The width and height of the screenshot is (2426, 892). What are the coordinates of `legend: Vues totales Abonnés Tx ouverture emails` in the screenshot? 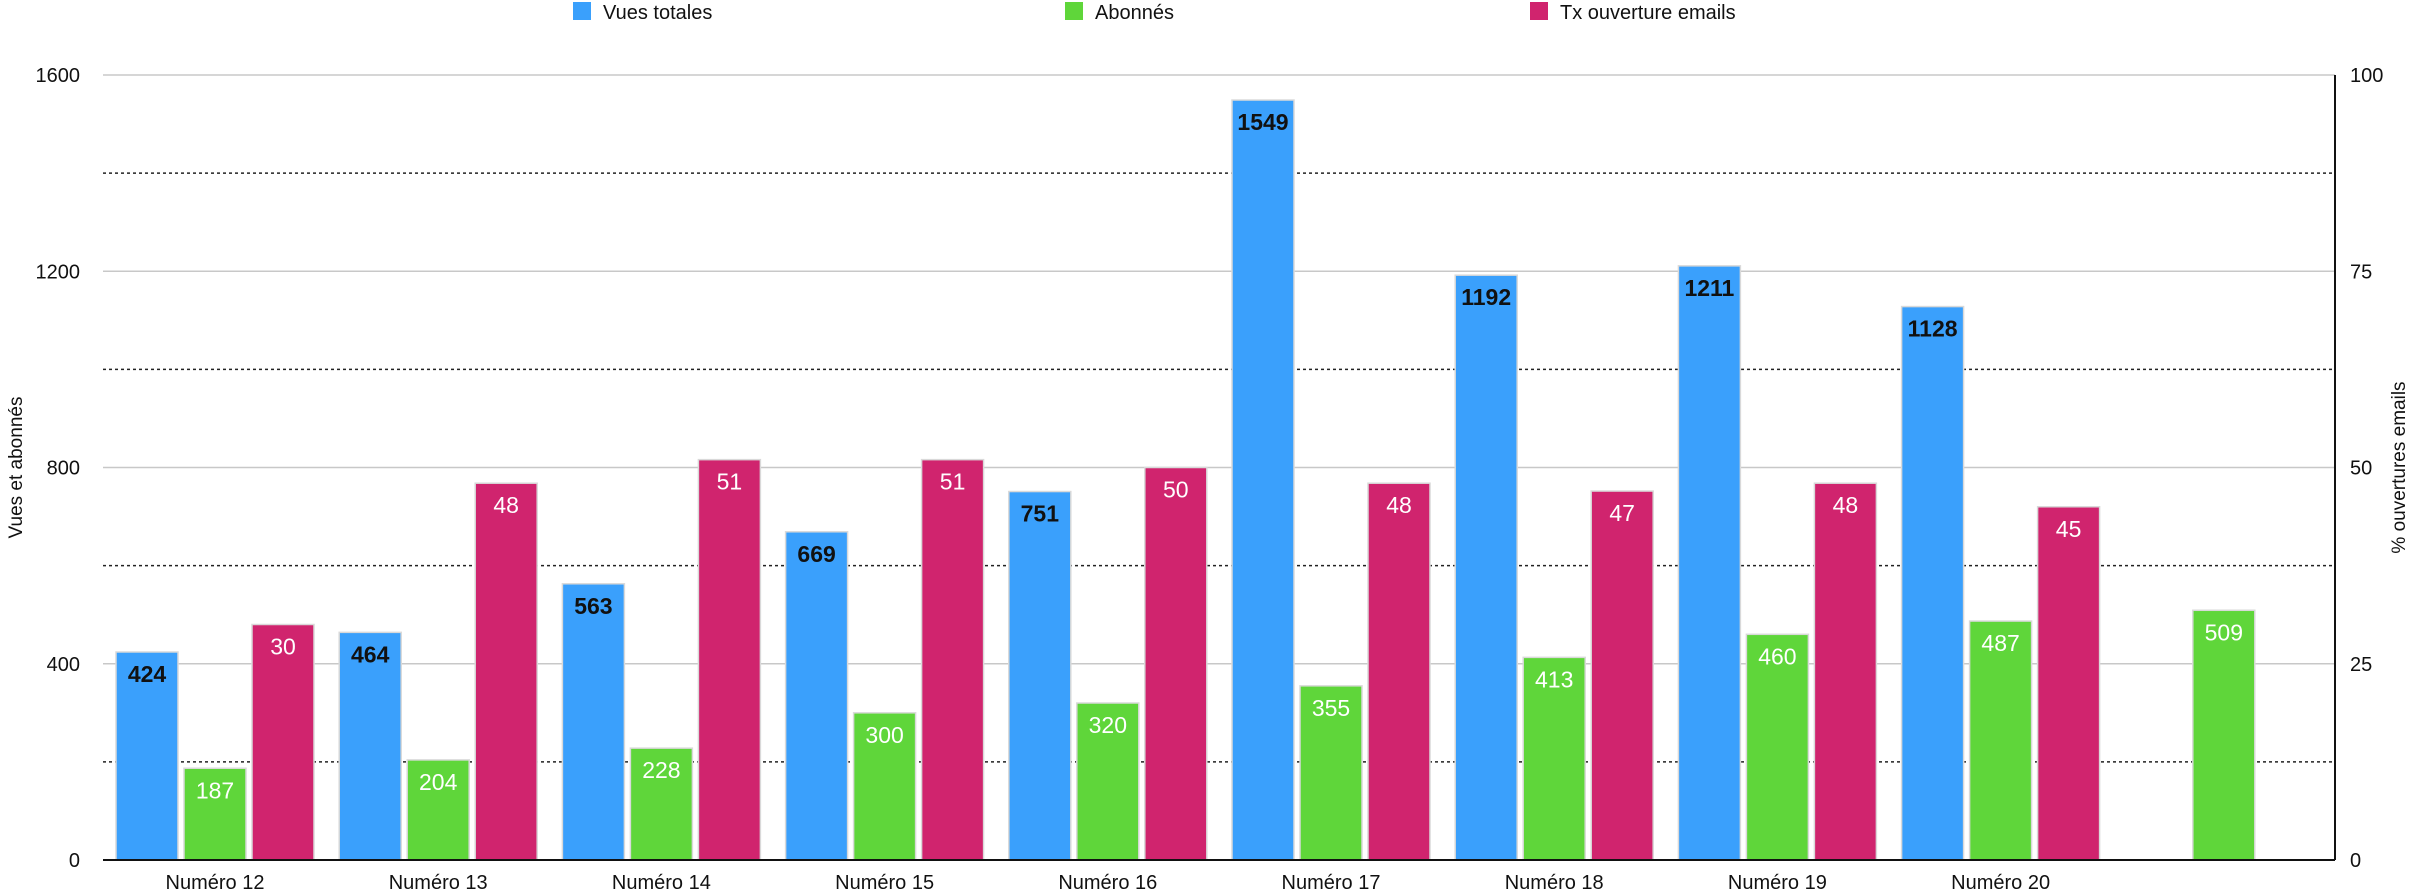 It's located at (1154, 13).